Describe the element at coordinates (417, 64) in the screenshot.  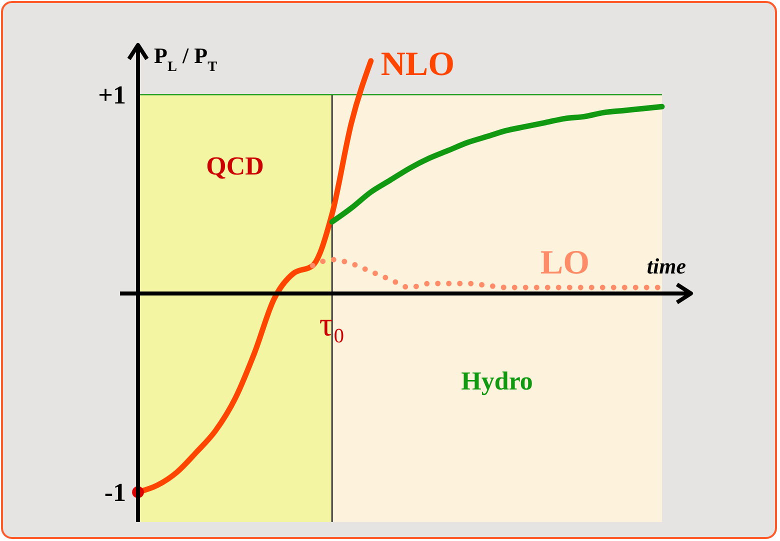
I see `series-label: NLO` at that location.